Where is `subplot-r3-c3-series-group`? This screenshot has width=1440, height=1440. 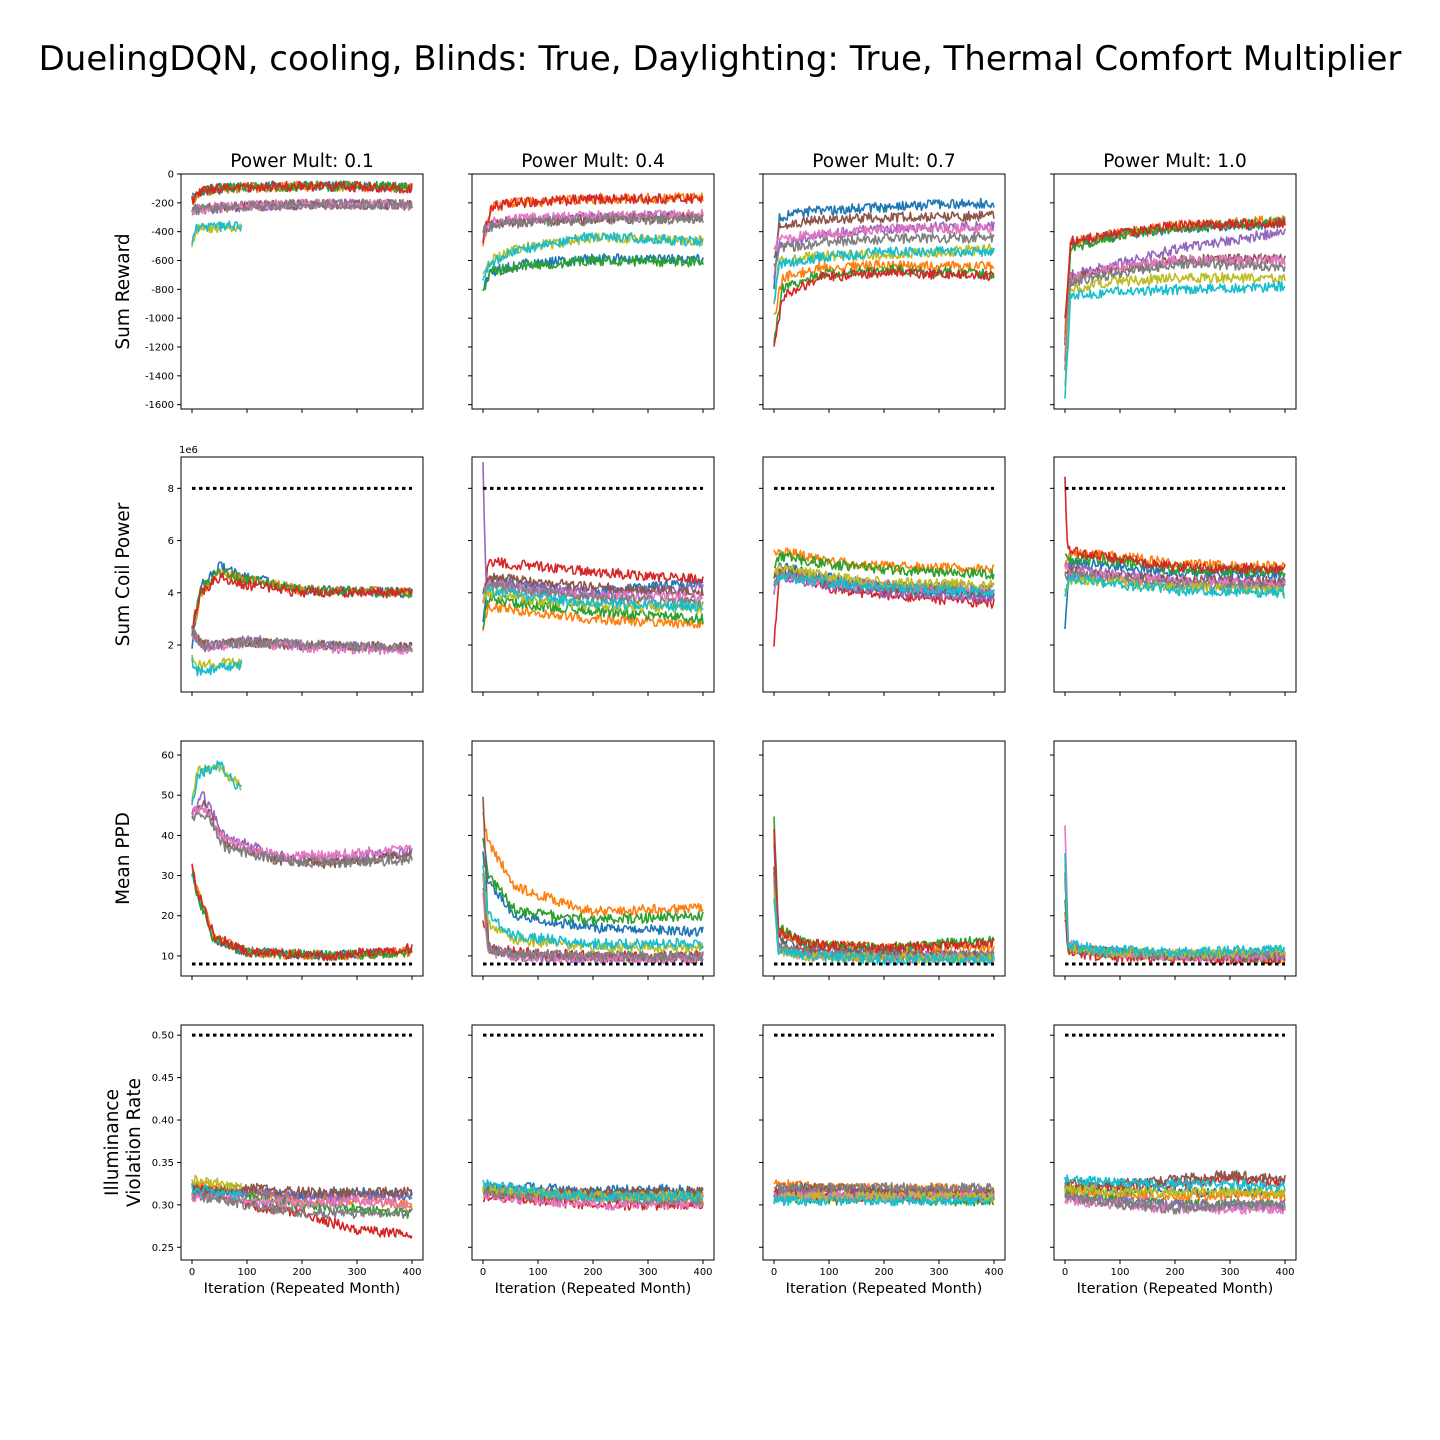
subplot-r3-c3-series-group is located at coordinates (1175, 1192).